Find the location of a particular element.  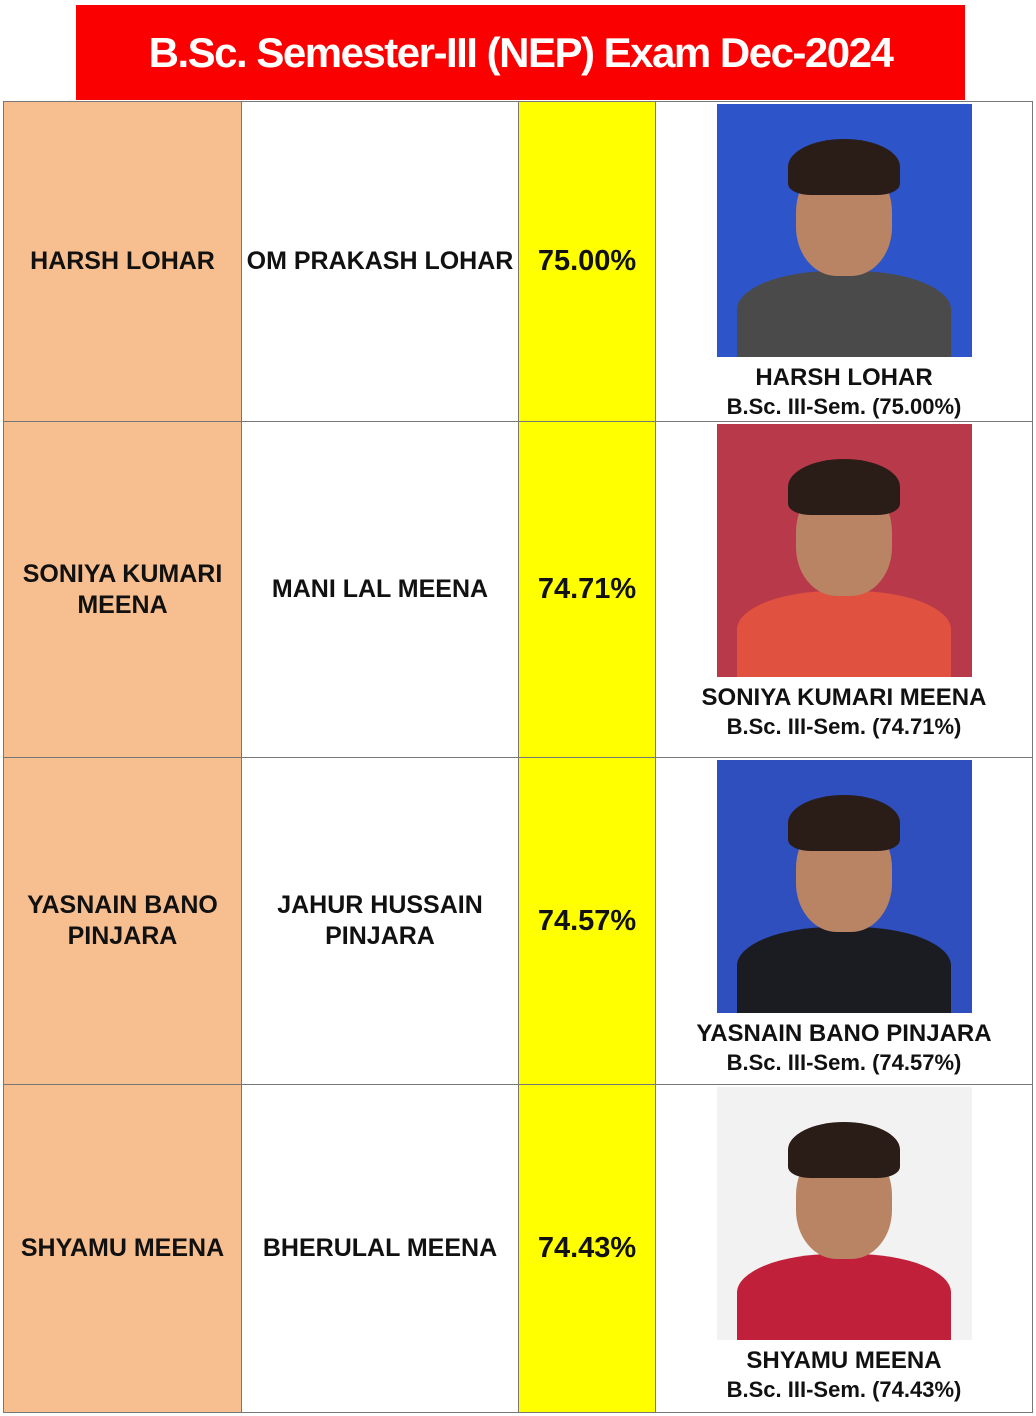

photo-name: SHYAMU MEENA is located at coordinates (844, 1360).